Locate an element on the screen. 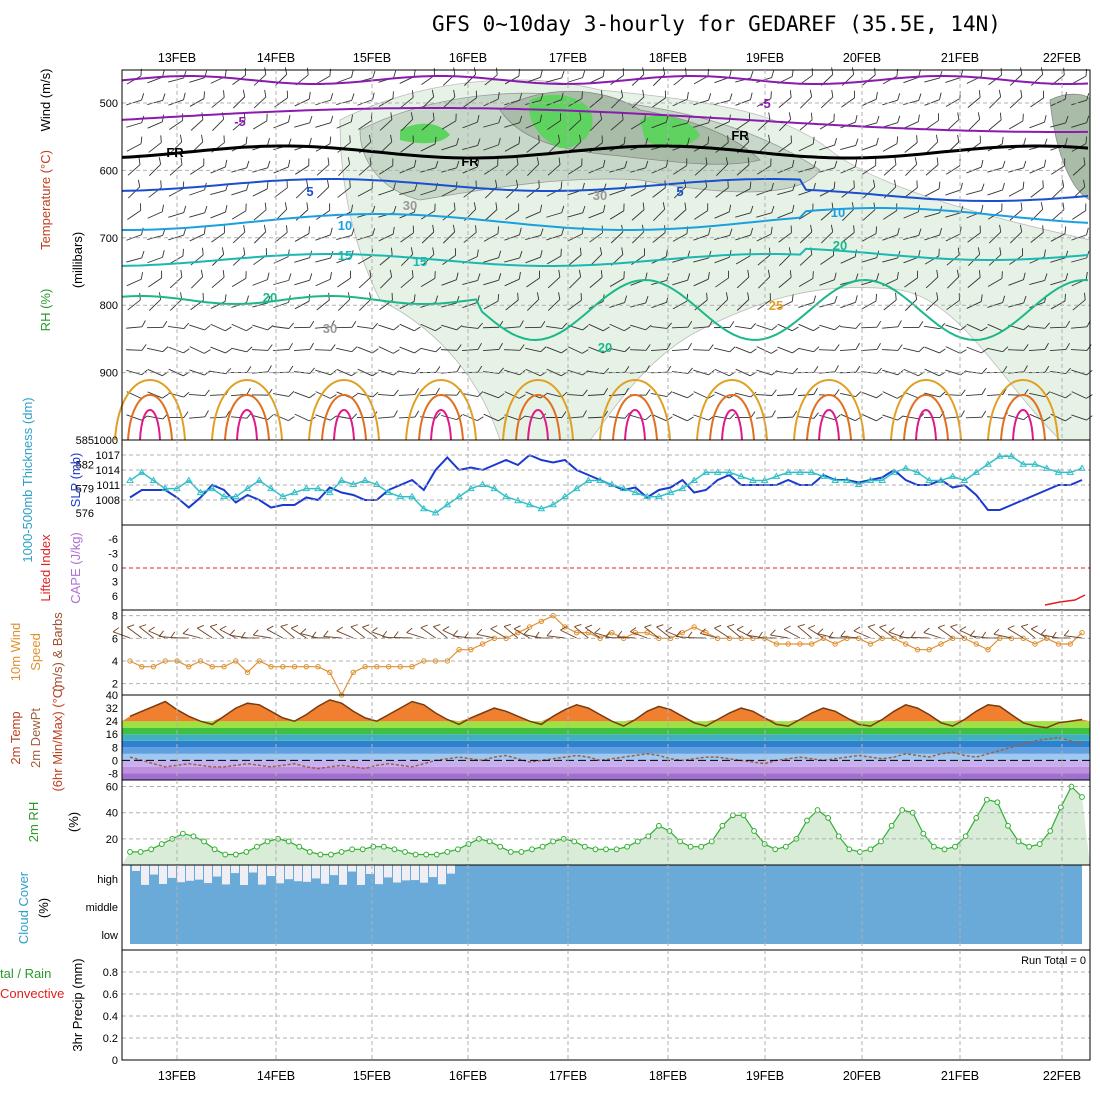 This screenshot has height=1100, width=1100. temp-tick: 8 is located at coordinates (115, 748).